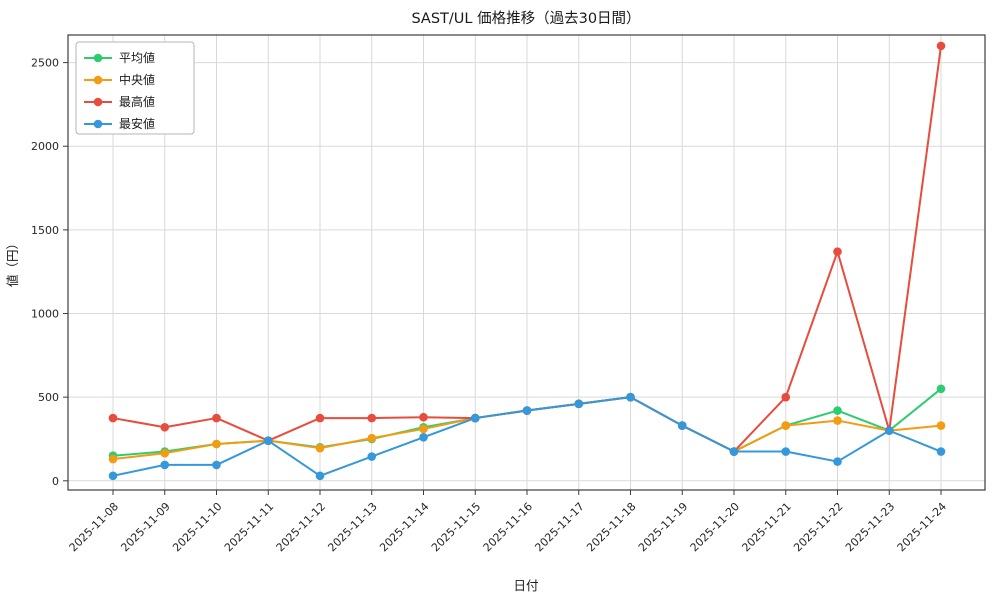 This screenshot has height=600, width=1000. Describe the element at coordinates (508, 527) in the screenshot. I see `x-tick-label: 2025-11-16` at that location.